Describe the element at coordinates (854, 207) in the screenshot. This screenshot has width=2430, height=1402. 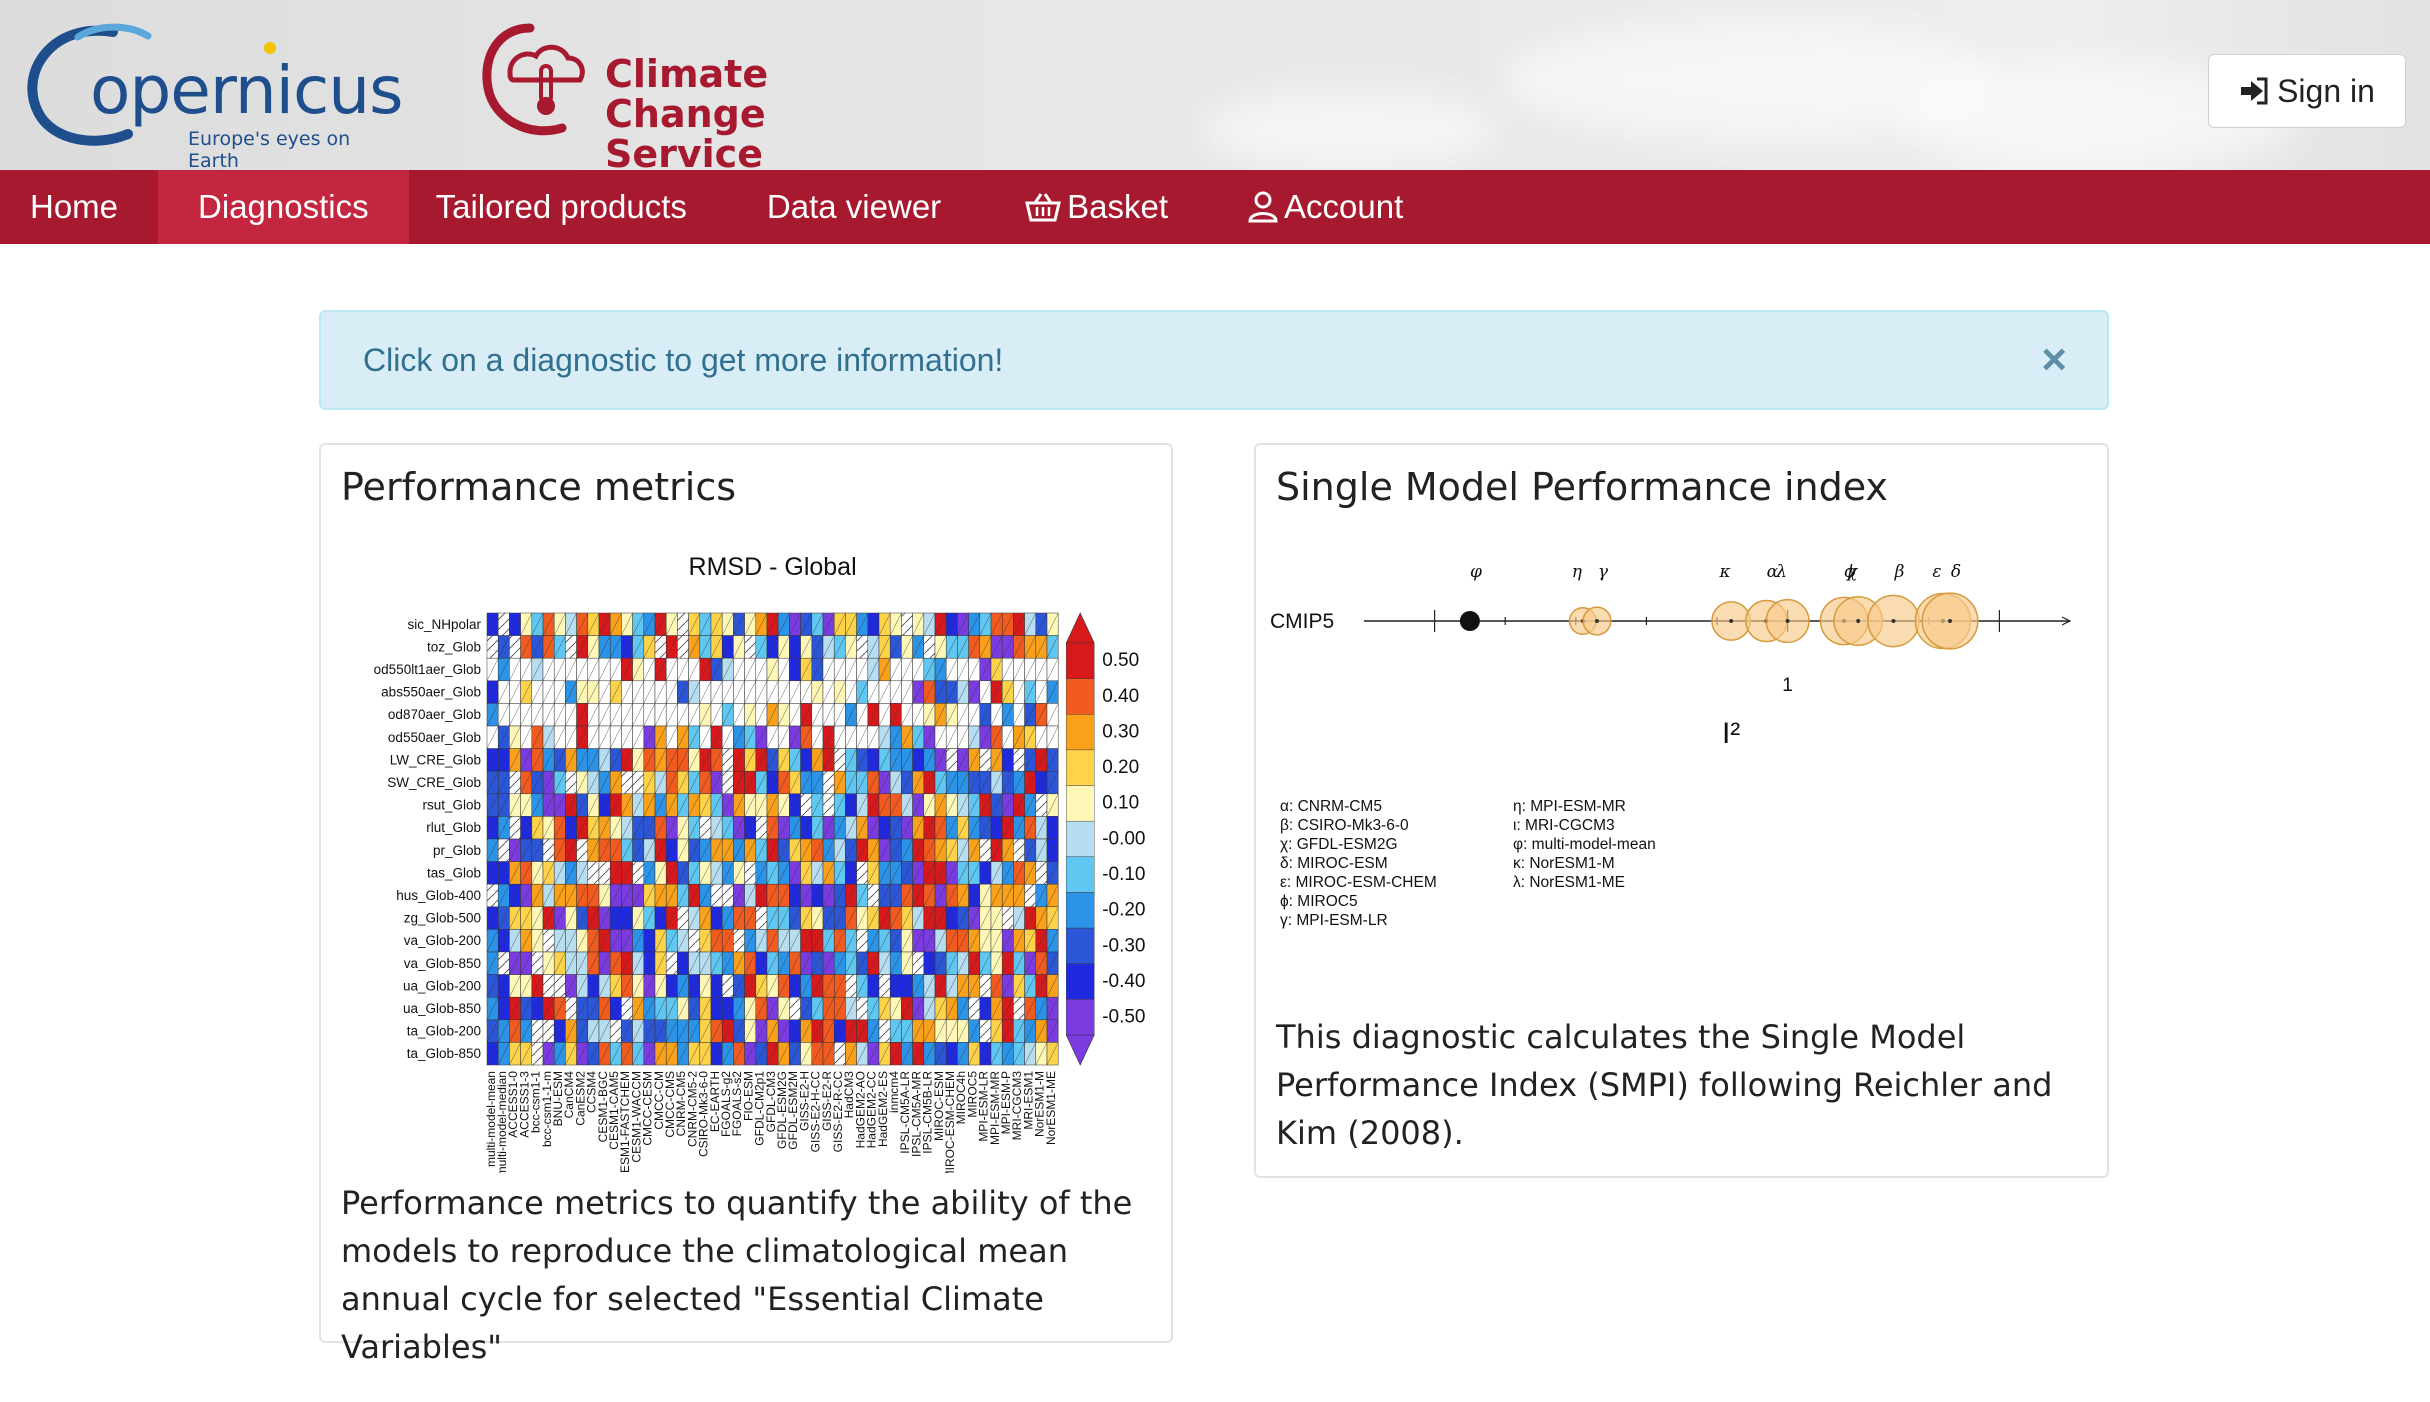
I see `nav-data-viewer: Data viewer` at that location.